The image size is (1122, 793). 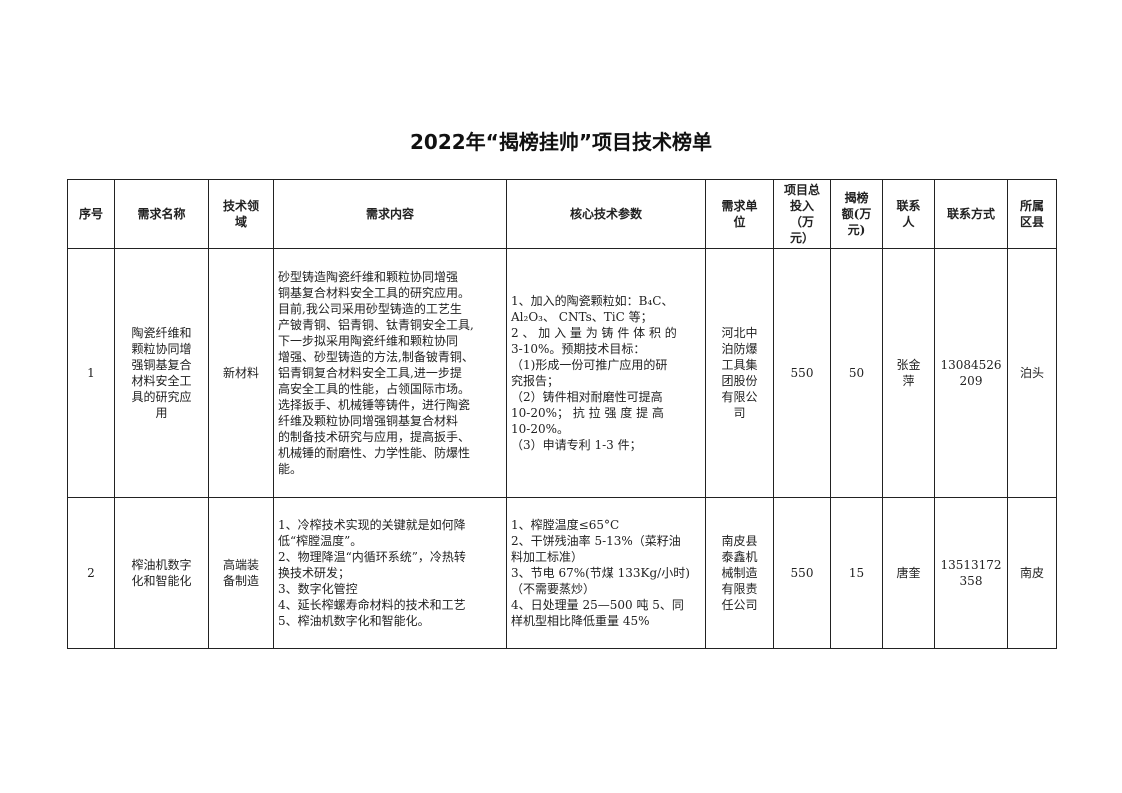 I want to click on cell-field: 高端装 备制造, so click(x=241, y=573).